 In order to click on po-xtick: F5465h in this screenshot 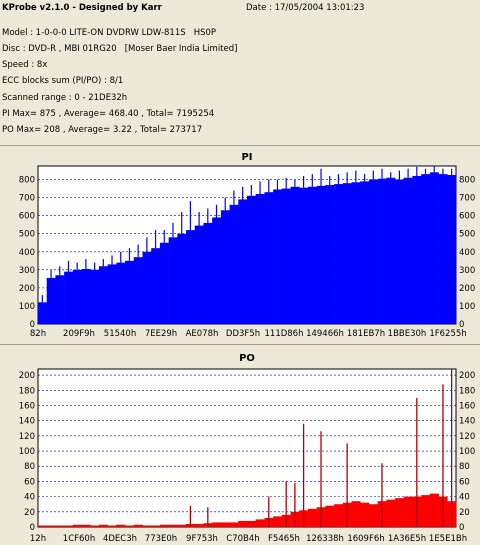, I will do `click(284, 539)`.